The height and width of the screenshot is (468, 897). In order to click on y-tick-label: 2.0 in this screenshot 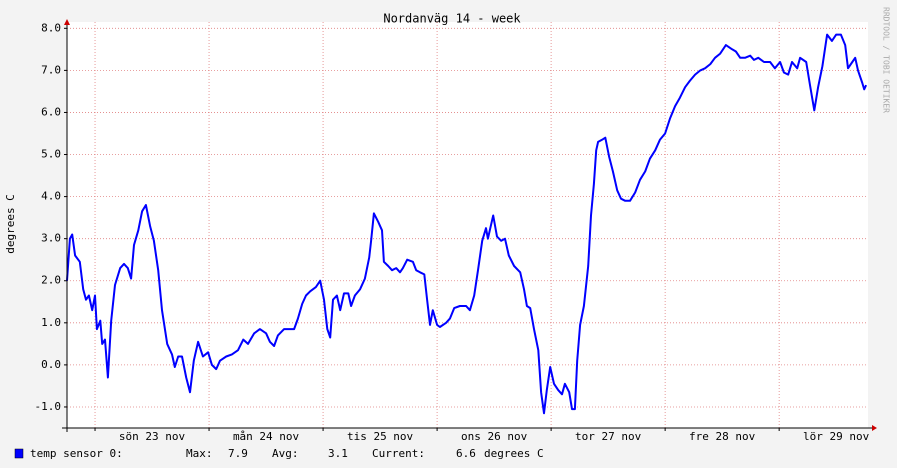, I will do `click(51, 280)`.